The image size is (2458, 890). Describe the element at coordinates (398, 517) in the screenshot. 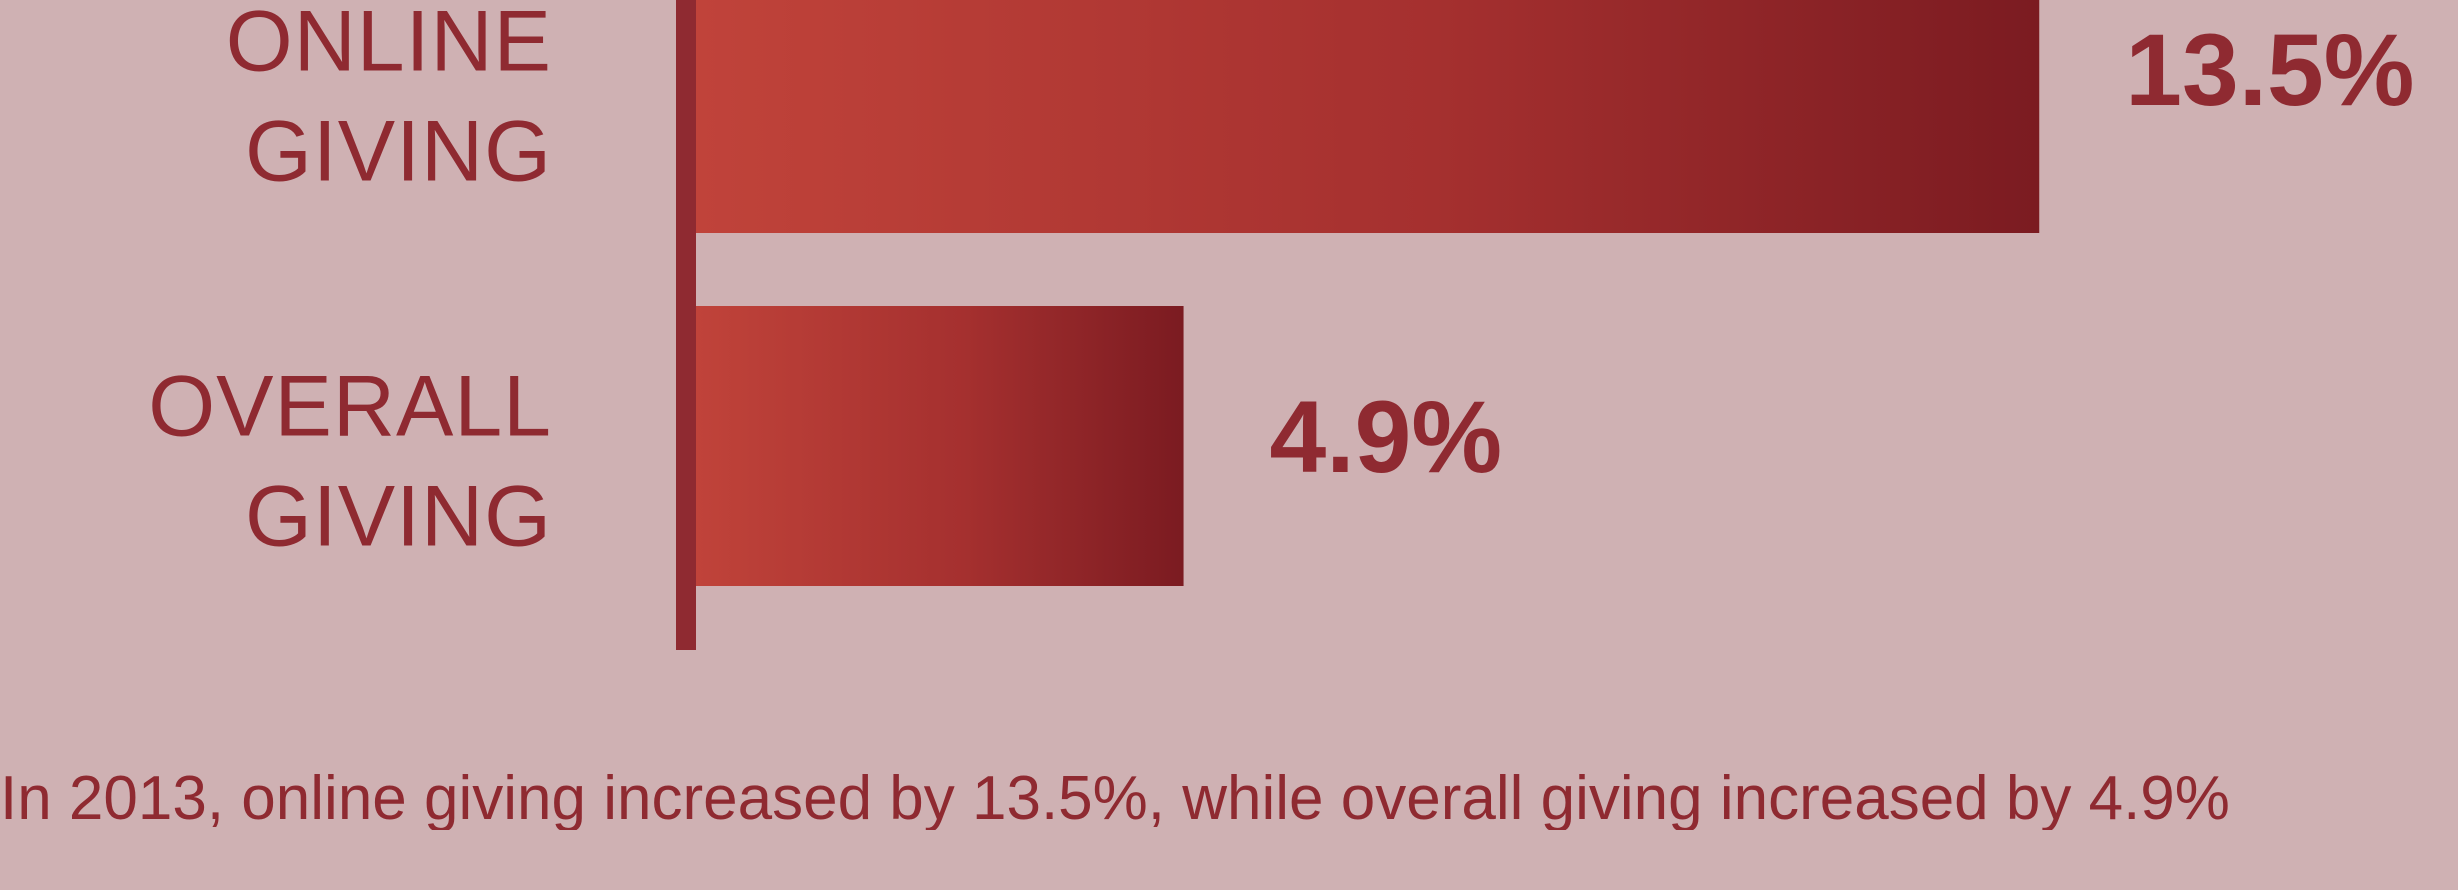

I see `category-label-1-line-1: GIVING` at that location.